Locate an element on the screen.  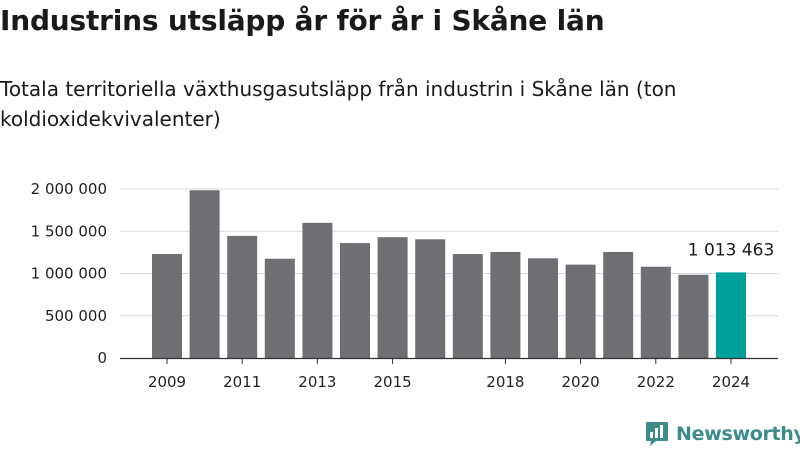
x-tick-label: 2011 is located at coordinates (242, 382).